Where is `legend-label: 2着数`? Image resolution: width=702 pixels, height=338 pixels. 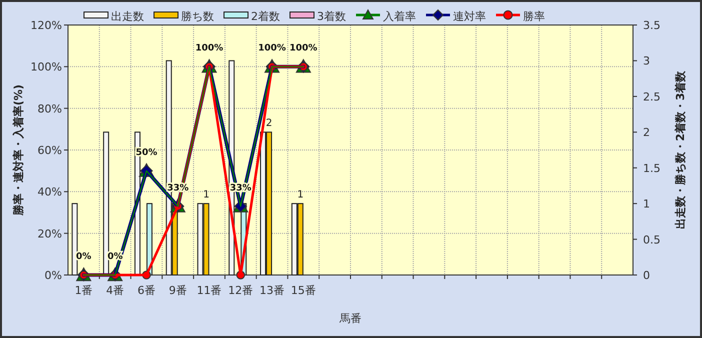
legend-label: 2着数 is located at coordinates (265, 16).